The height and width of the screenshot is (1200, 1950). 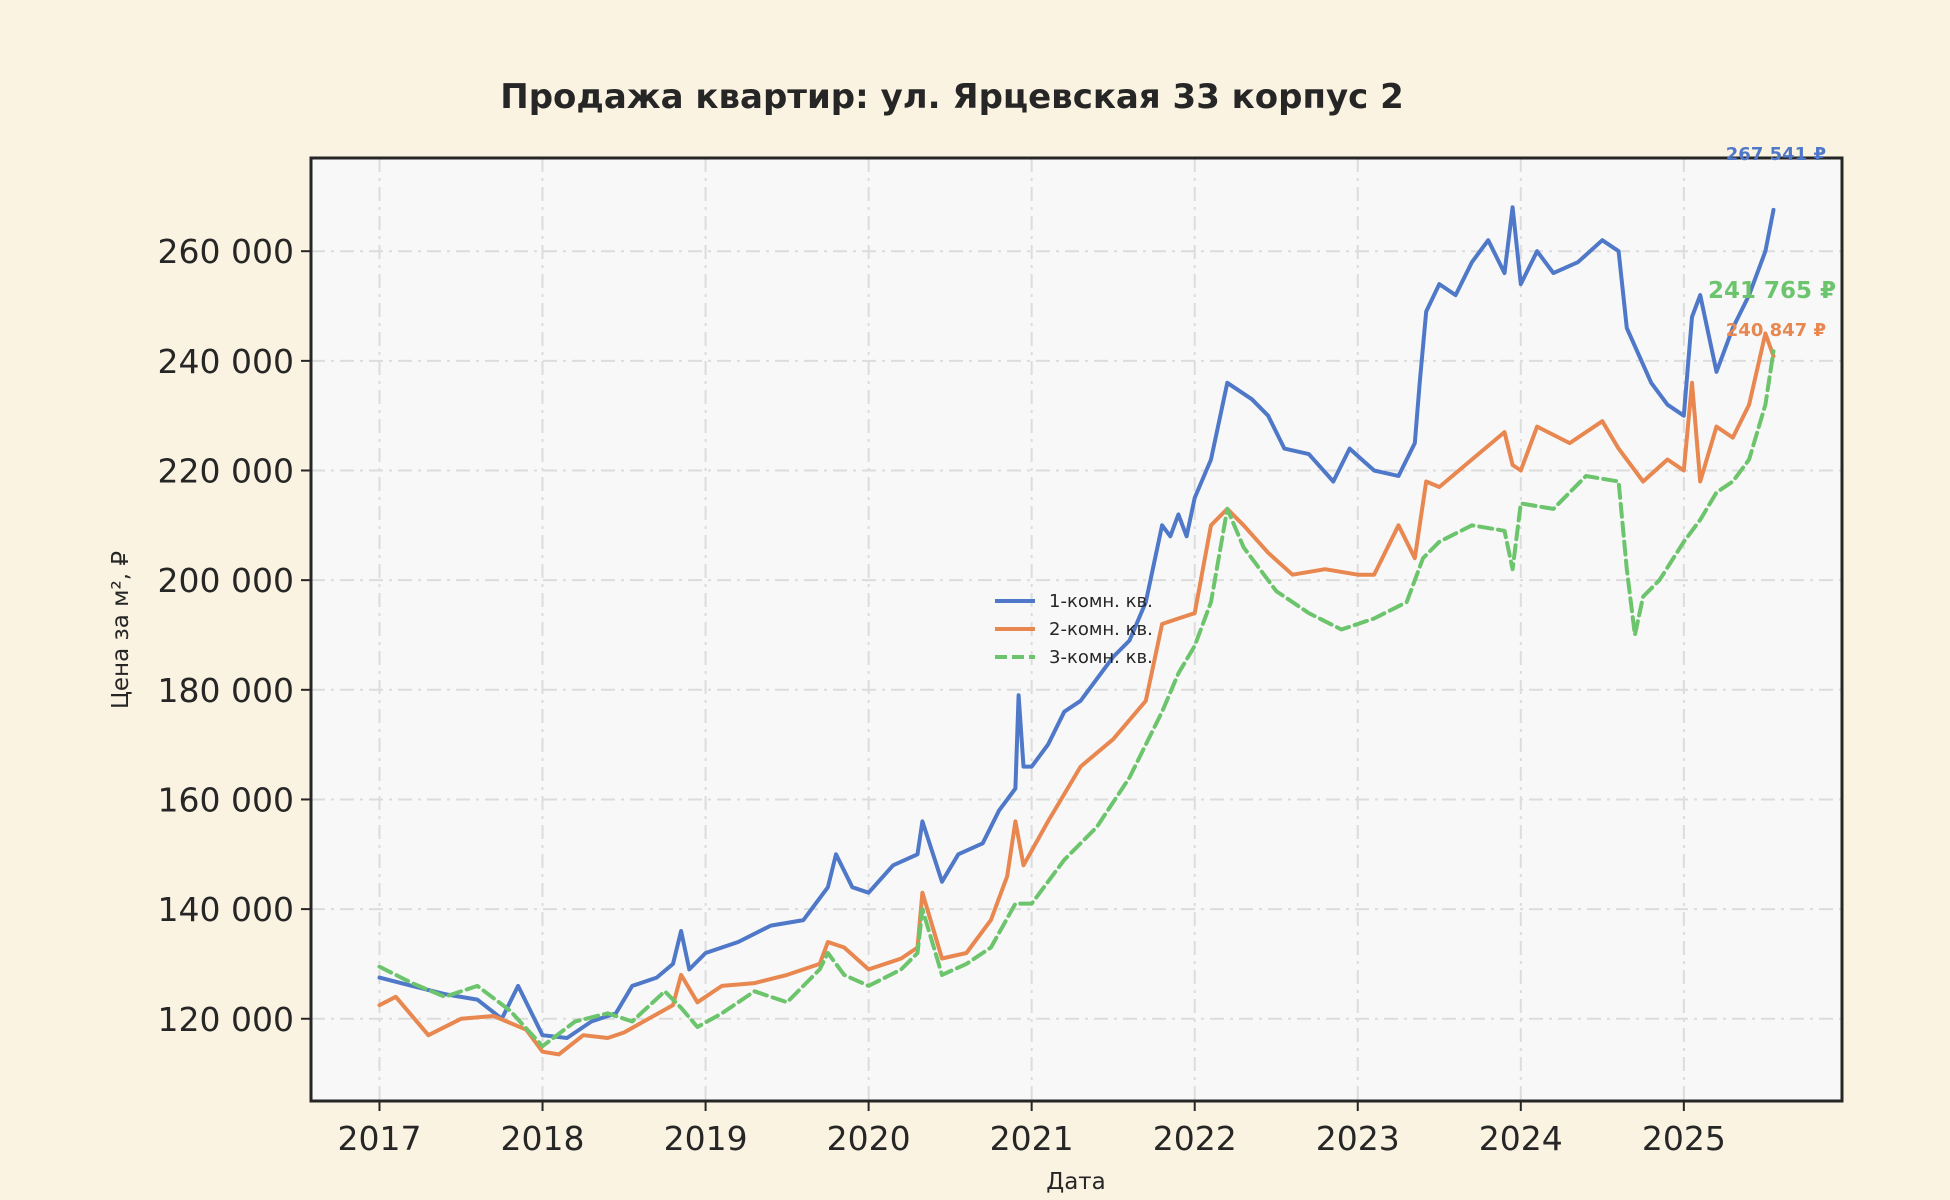 What do you see at coordinates (543, 1138) in the screenshot?
I see `x-tick-label: 2018` at bounding box center [543, 1138].